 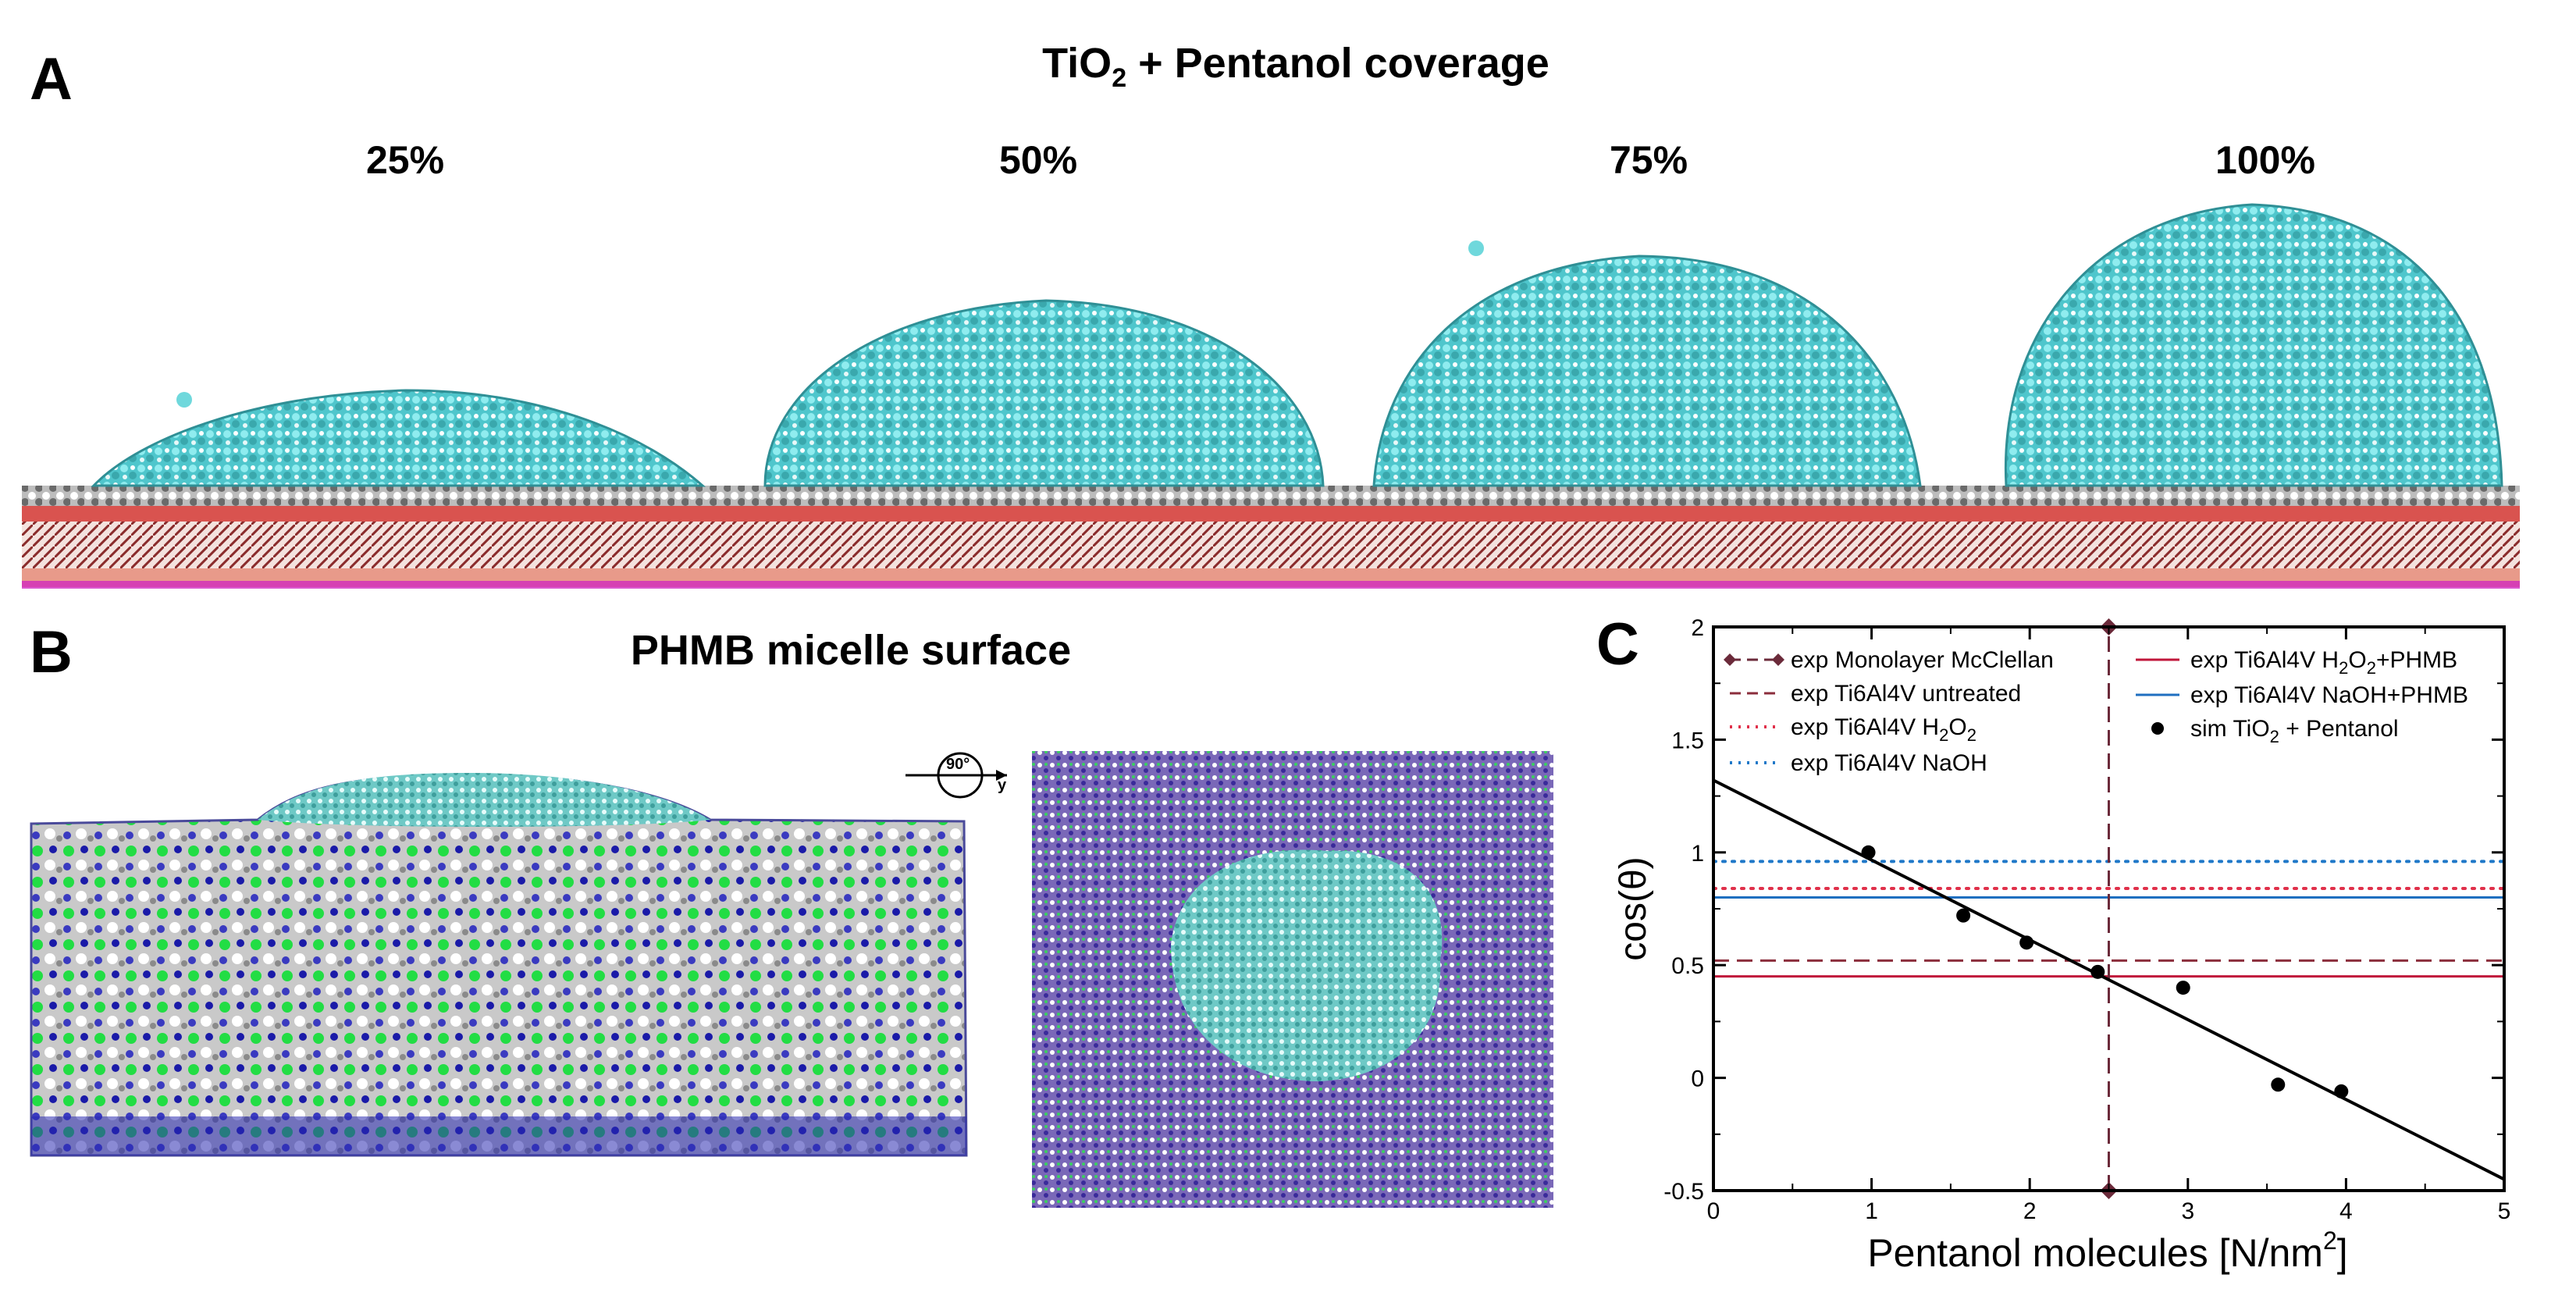 What do you see at coordinates (2504, 1211) in the screenshot?
I see `x-tick-label: 5` at bounding box center [2504, 1211].